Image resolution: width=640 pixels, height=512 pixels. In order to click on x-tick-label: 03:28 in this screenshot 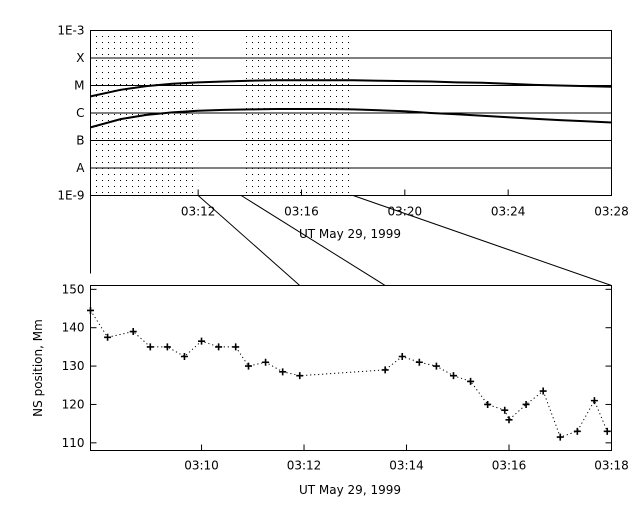, I will do `click(611, 212)`.